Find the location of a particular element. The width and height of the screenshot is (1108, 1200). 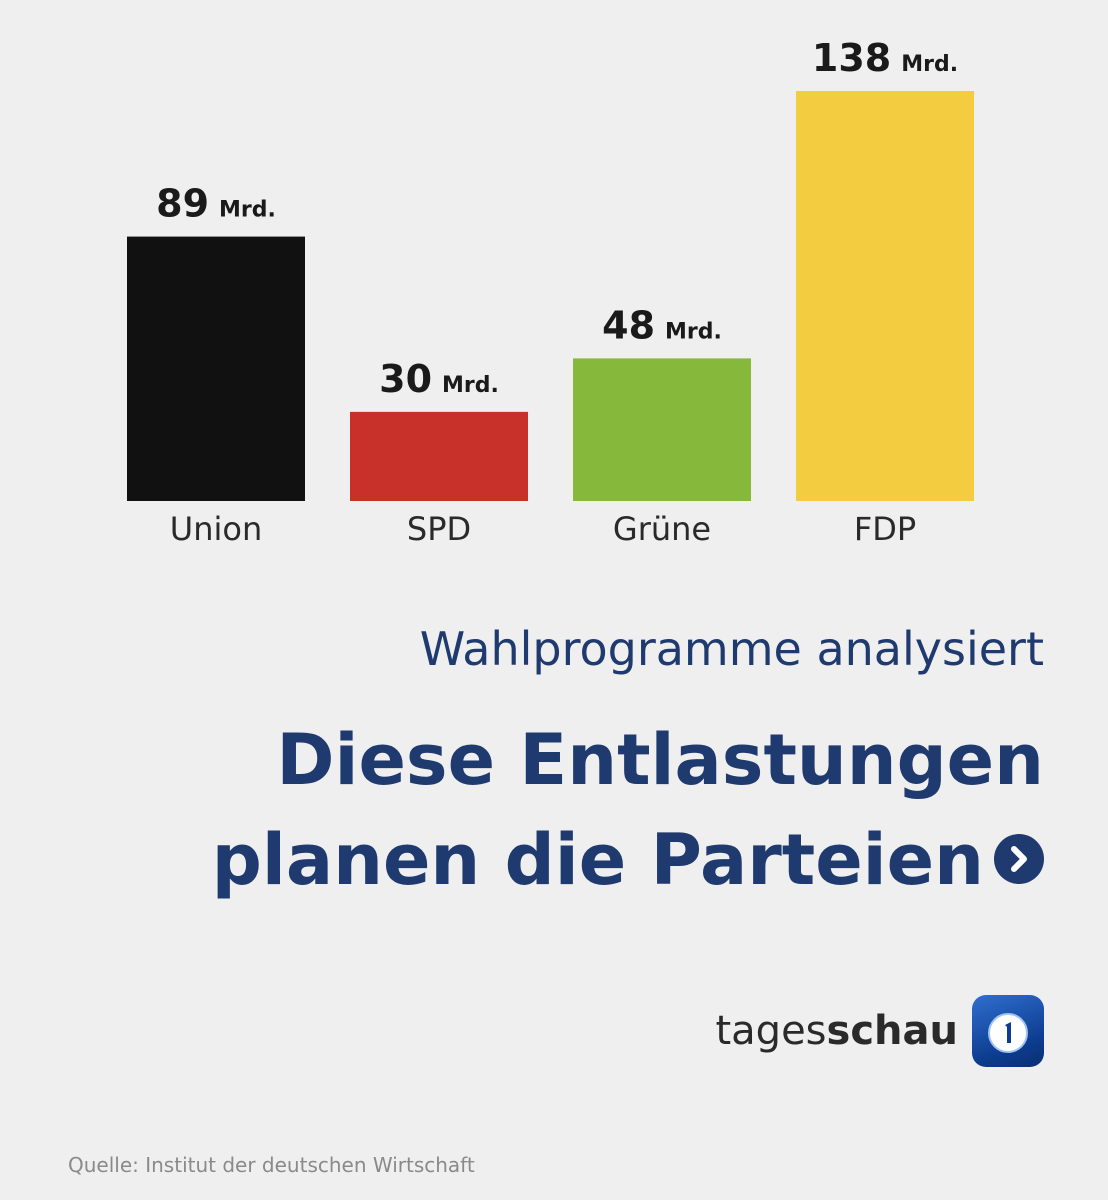

bar-value-label-1: 30 Mrd. is located at coordinates (439, 379).